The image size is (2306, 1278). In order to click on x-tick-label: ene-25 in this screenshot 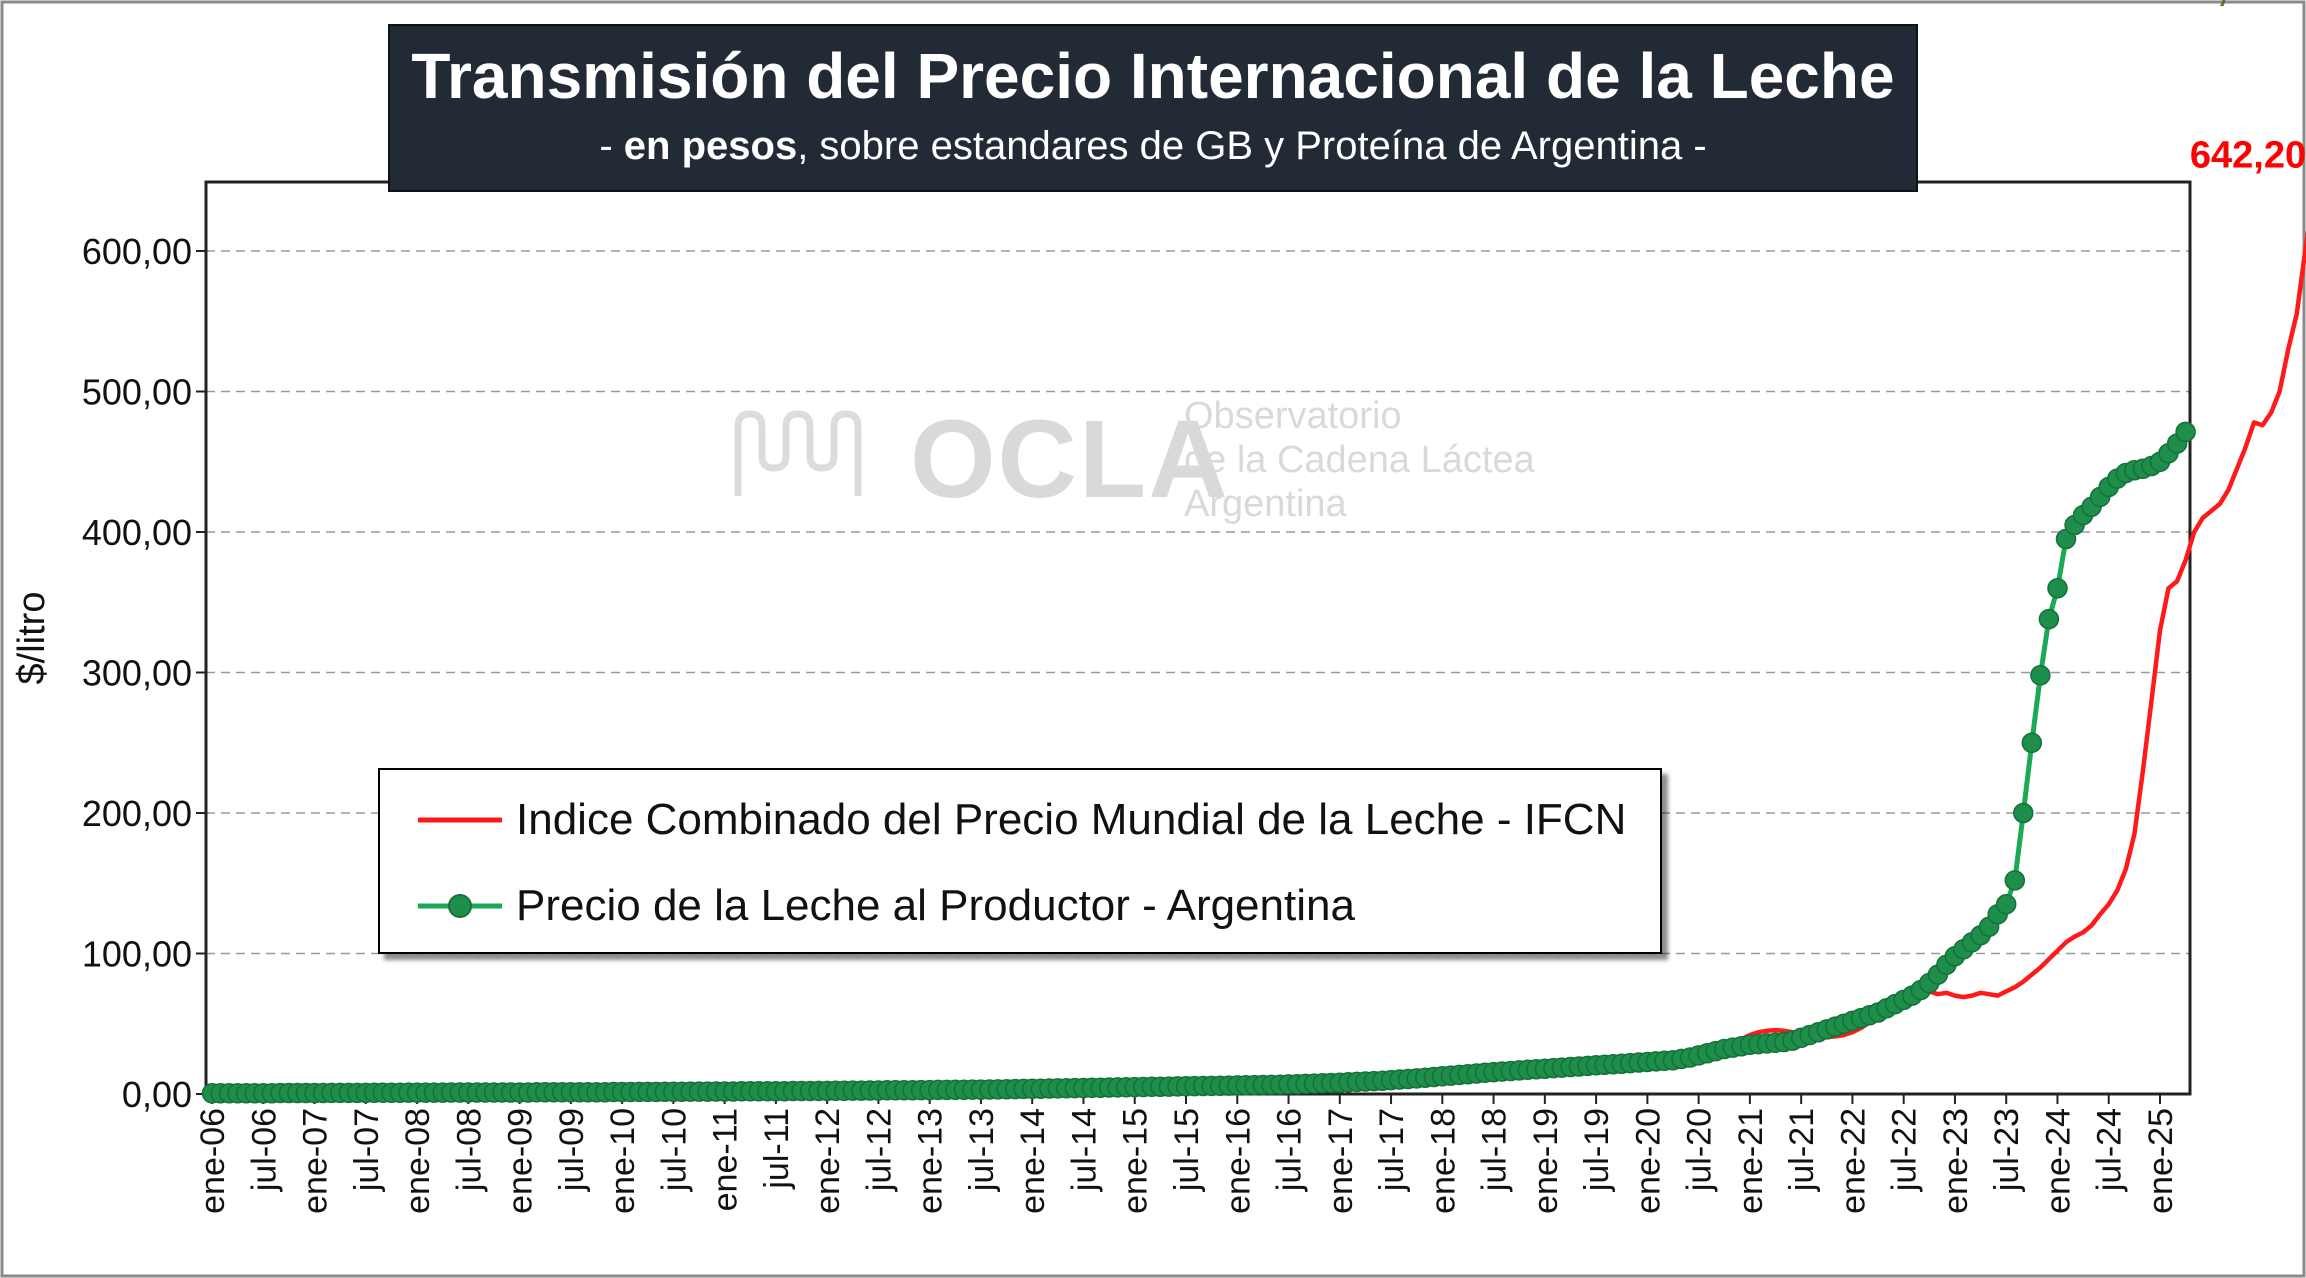, I will do `click(2161, 1161)`.